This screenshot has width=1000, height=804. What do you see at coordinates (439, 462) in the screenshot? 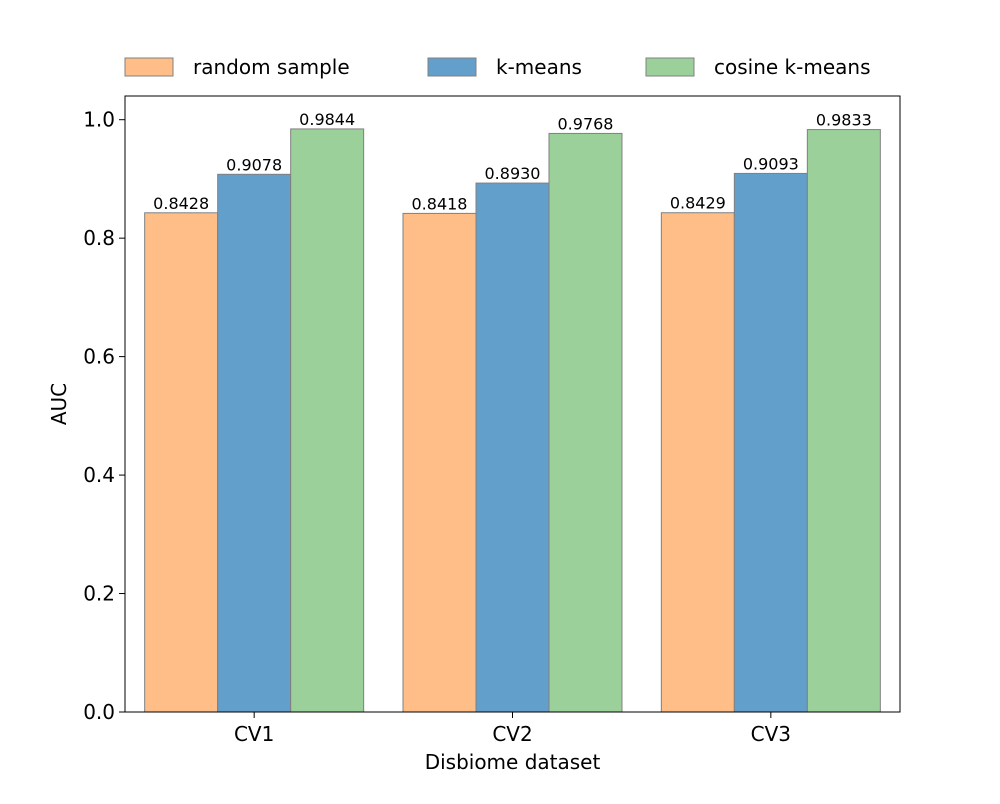
I see `bar-random-sample-cv2` at bounding box center [439, 462].